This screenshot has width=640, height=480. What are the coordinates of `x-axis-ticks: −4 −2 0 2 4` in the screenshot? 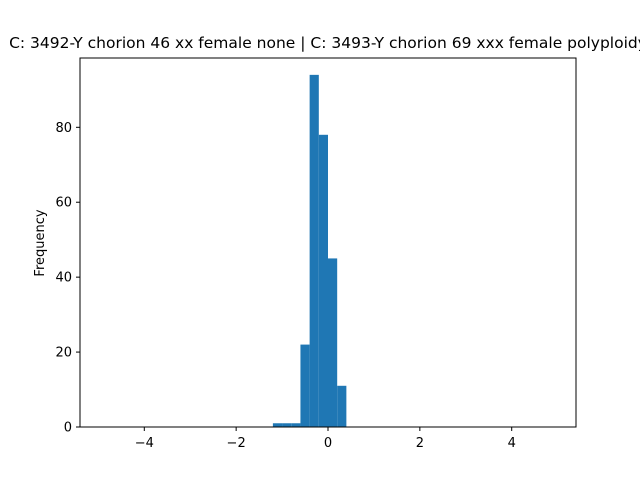 It's located at (325, 439).